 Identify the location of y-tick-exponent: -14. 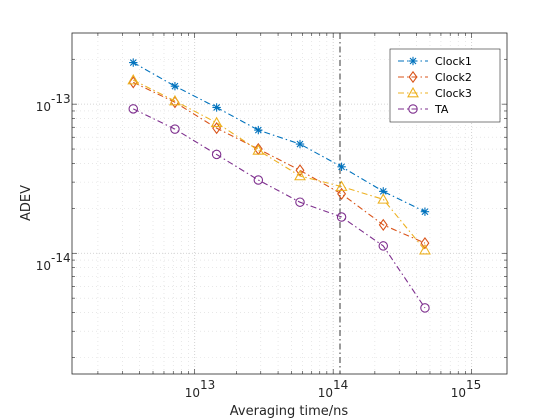
(61, 258).